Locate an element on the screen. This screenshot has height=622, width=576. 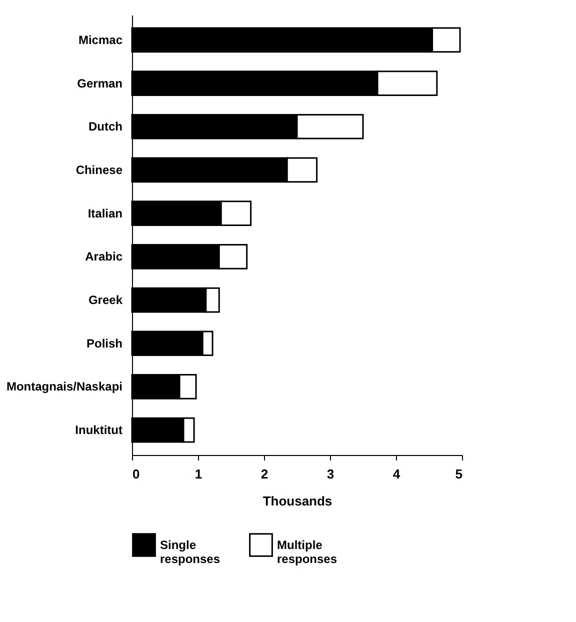
x-tick-label: 3 is located at coordinates (330, 474).